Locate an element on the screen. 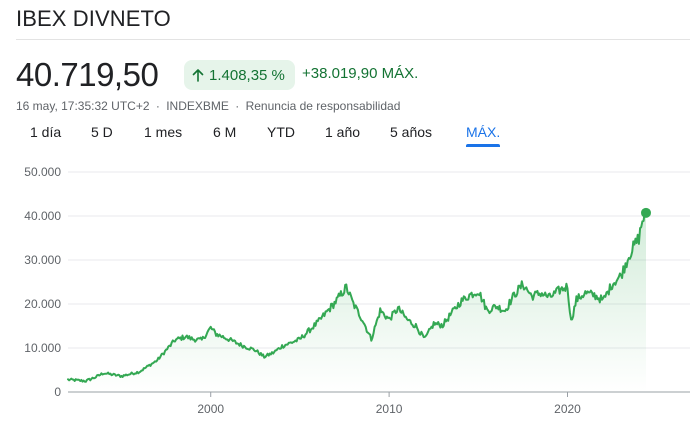 This screenshot has width=690, height=427. x-tick-label: 2000 is located at coordinates (210, 409).